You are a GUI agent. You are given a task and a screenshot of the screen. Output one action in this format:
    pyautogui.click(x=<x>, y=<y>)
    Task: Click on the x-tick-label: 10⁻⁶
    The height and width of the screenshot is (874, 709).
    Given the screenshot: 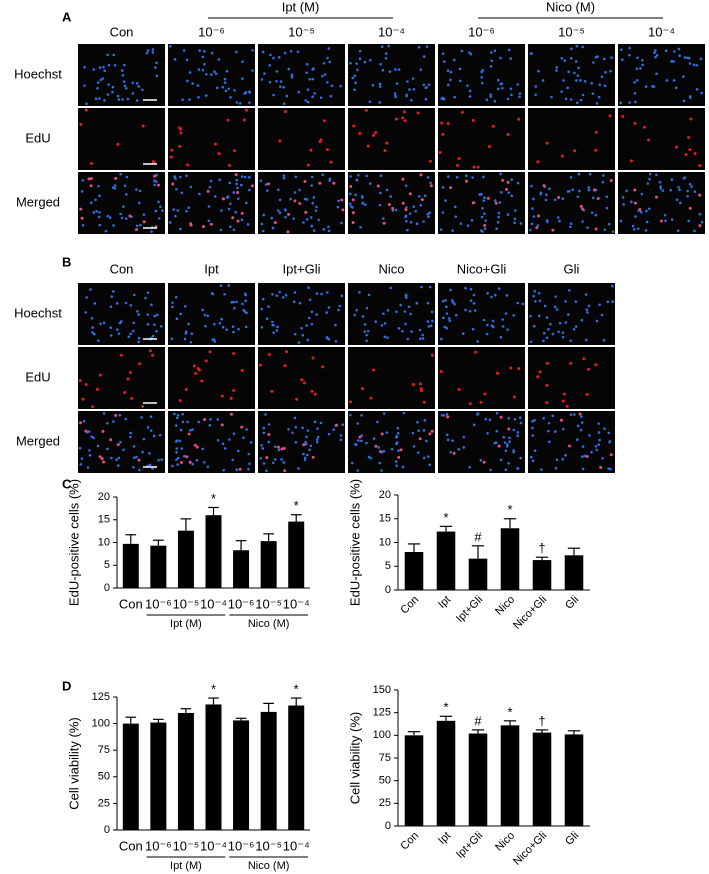 What is the action you would take?
    pyautogui.click(x=158, y=845)
    